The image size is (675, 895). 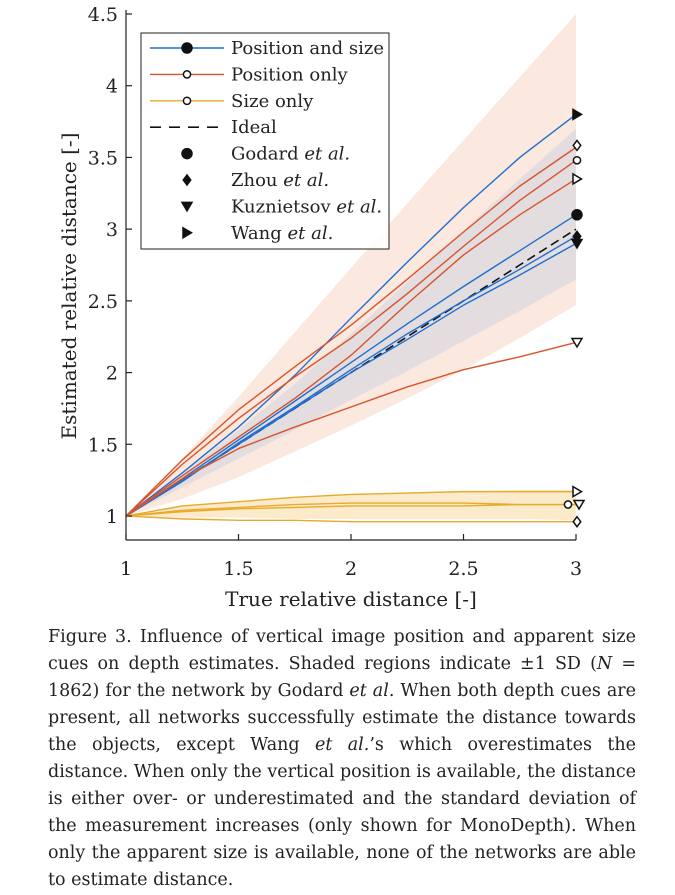 What do you see at coordinates (280, 180) in the screenshot?
I see `legend-label-5: Zhou et al.` at bounding box center [280, 180].